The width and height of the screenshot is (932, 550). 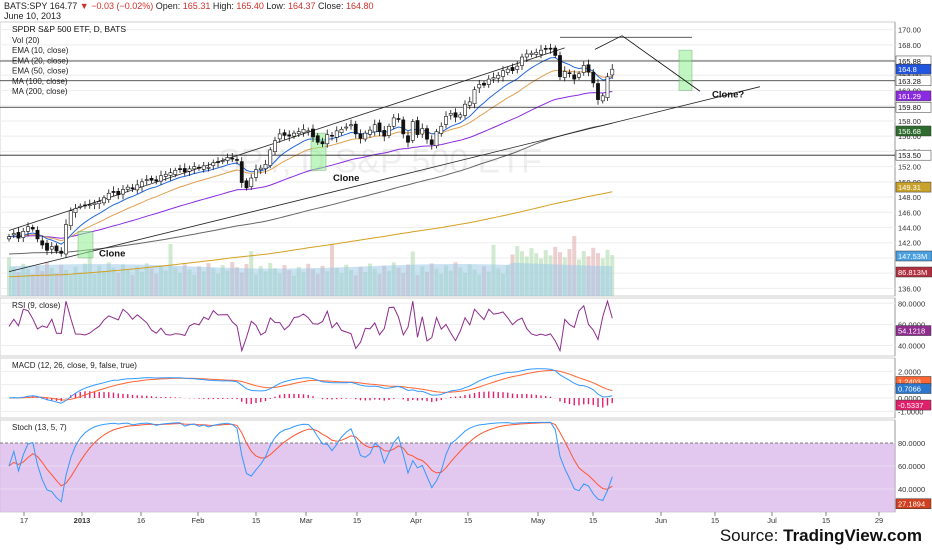 I want to click on legend-entry: EMA (20, close), so click(x=40, y=60).